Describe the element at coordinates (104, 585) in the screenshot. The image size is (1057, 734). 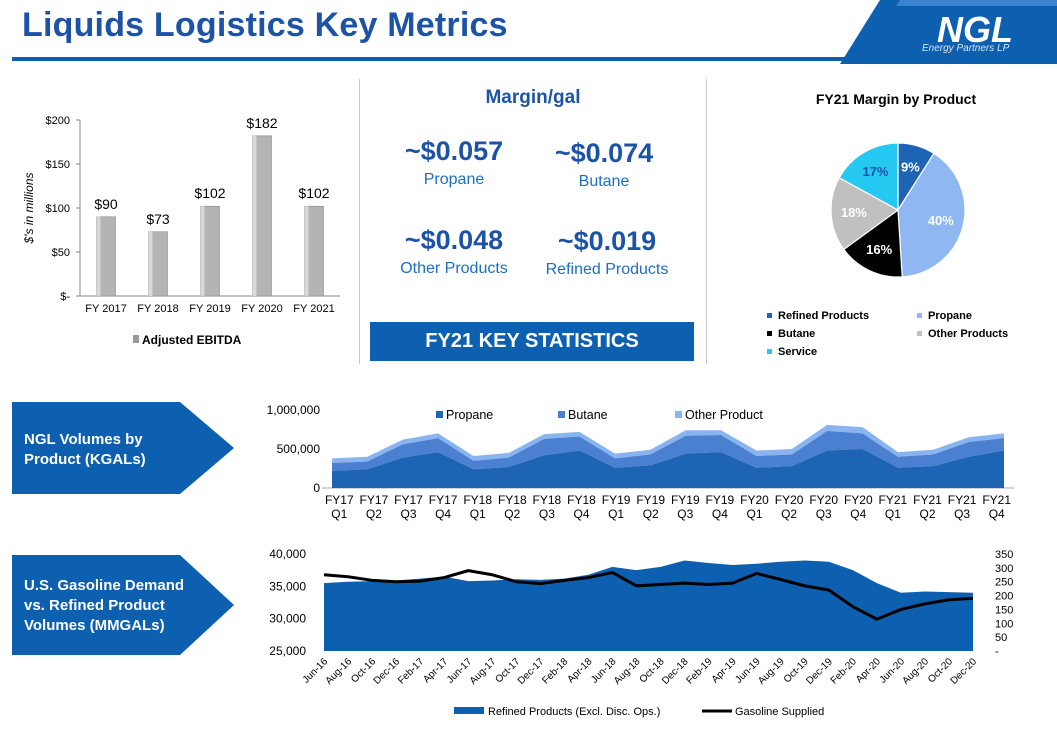
I see `gasoline-arrow-line-1: U.S. Gasoline Demand` at that location.